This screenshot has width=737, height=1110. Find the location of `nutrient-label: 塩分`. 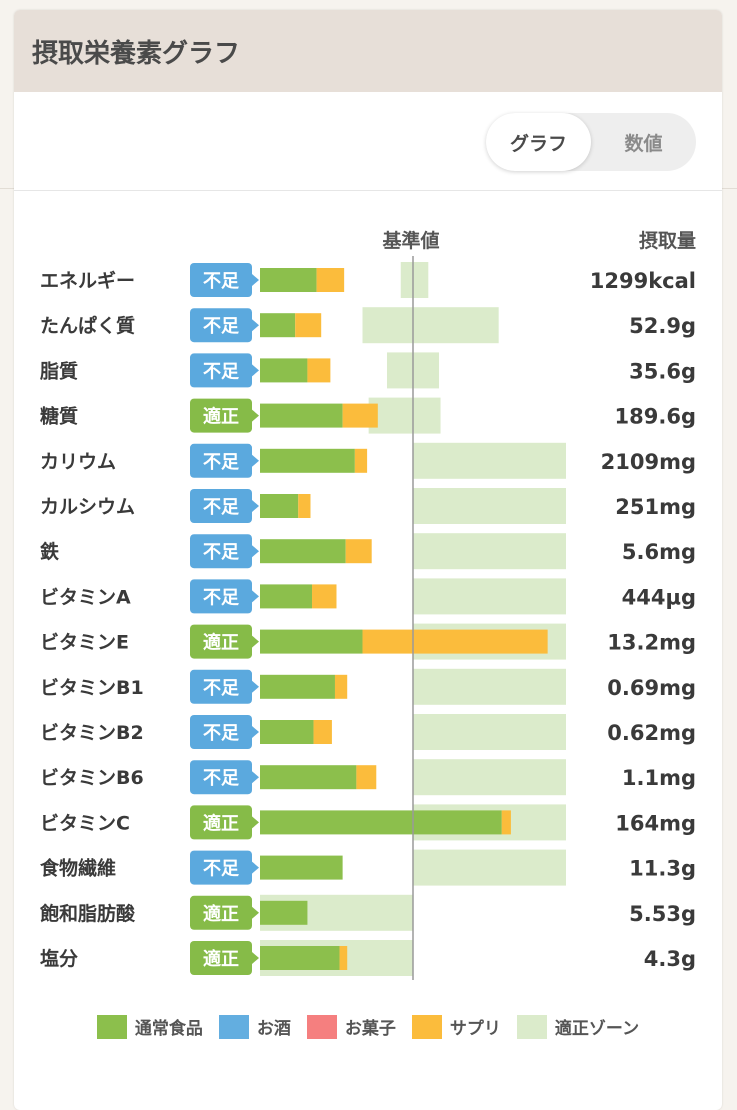

nutrient-label: 塩分 is located at coordinates (59, 958).